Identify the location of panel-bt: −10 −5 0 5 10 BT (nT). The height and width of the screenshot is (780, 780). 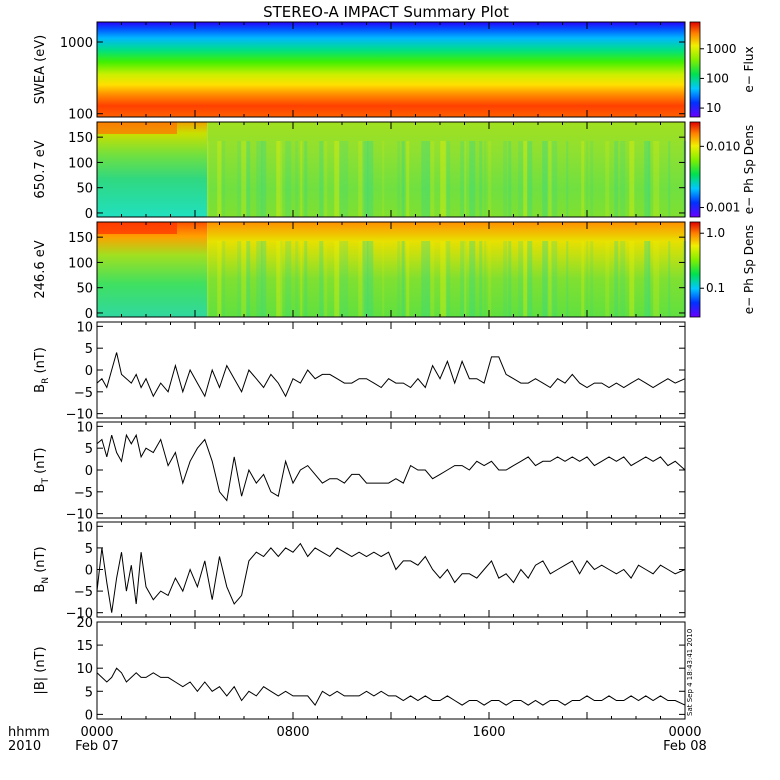
(359, 471).